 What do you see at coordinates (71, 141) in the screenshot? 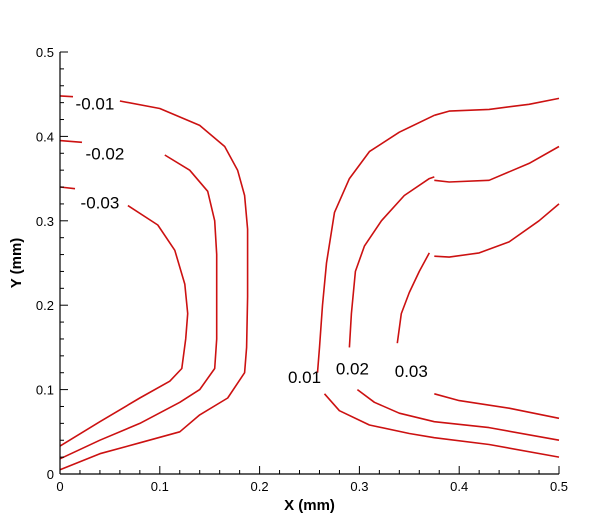
I see `contour-line--0.02` at bounding box center [71, 141].